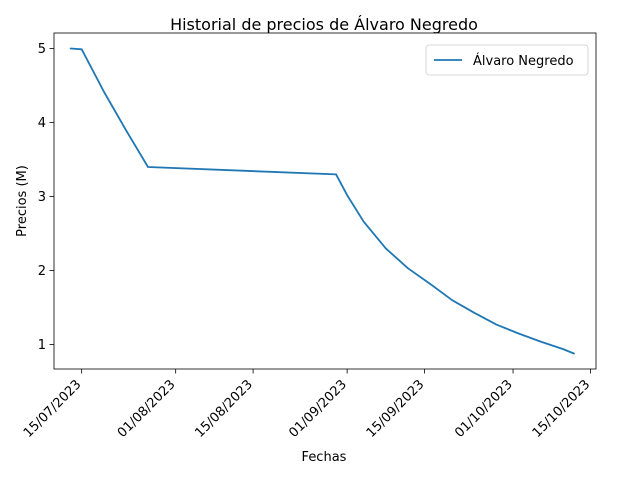 The height and width of the screenshot is (480, 640). I want to click on y-tick-label: 1, so click(42, 345).